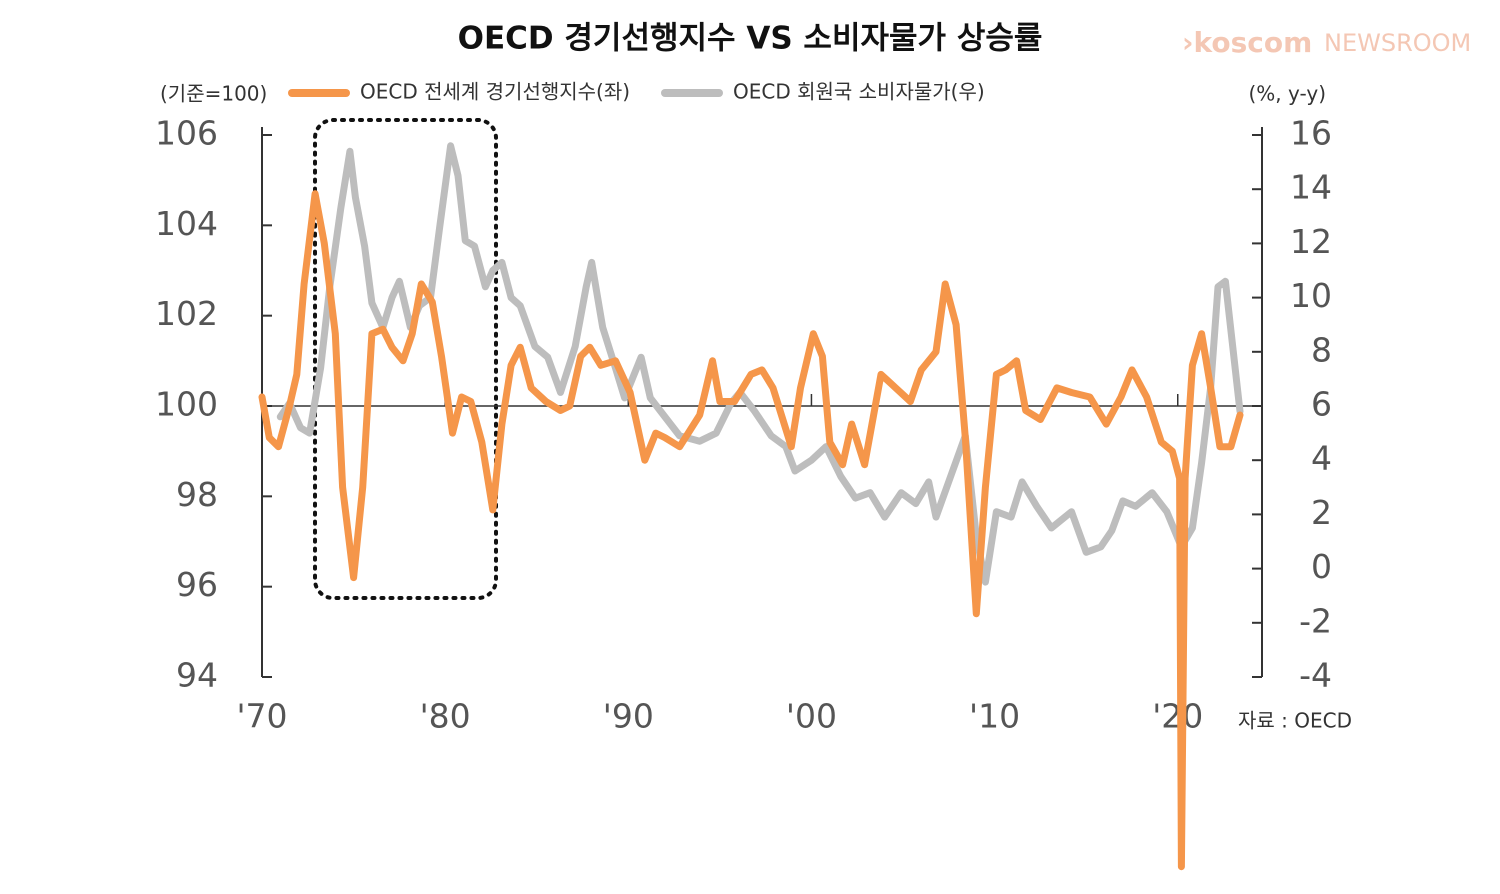 This screenshot has height=894, width=1500. I want to click on highlight-box, so click(405, 359).